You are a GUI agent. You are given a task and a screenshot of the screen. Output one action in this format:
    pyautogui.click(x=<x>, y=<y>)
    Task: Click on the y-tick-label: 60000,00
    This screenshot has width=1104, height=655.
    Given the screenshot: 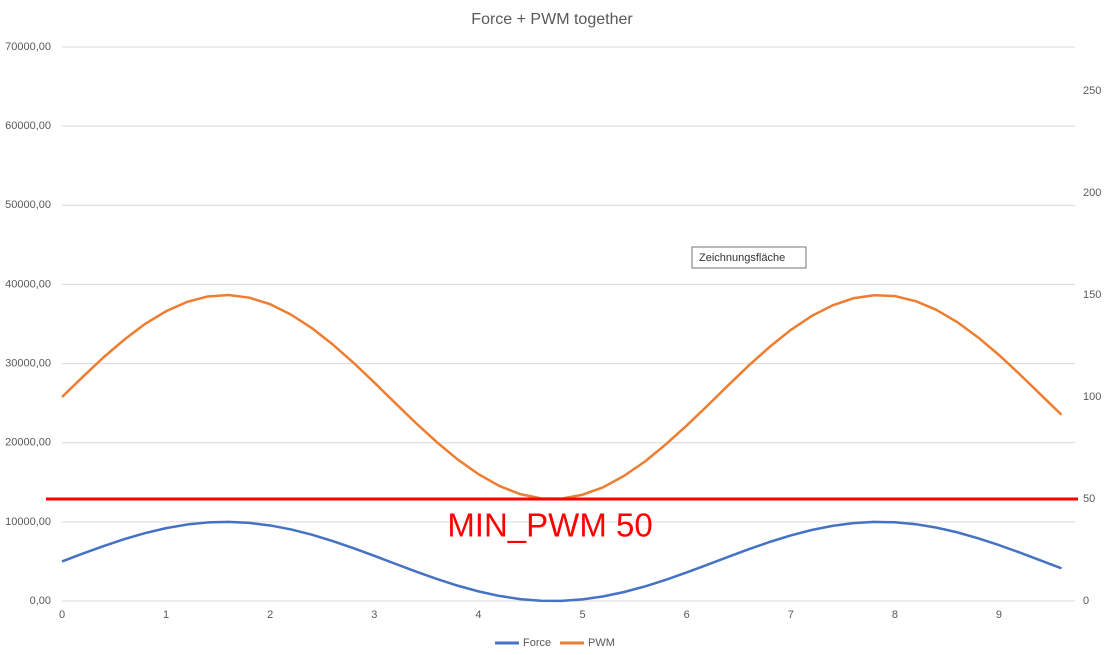 What is the action you would take?
    pyautogui.click(x=28, y=126)
    